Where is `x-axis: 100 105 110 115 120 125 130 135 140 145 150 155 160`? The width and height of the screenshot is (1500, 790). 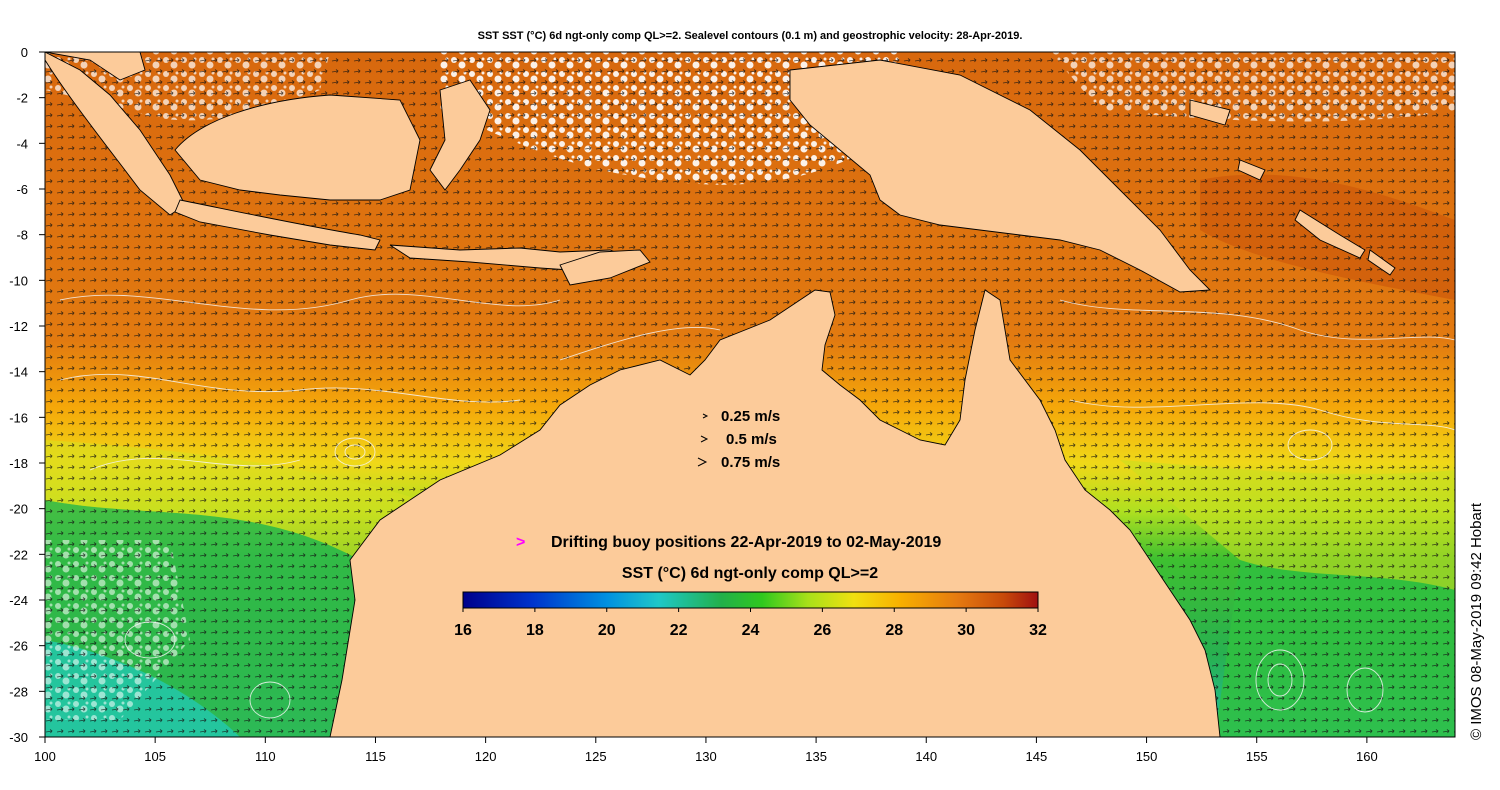
x-axis: 100 105 110 115 120 125 130 135 140 145 150 155 160 is located at coordinates (706, 750).